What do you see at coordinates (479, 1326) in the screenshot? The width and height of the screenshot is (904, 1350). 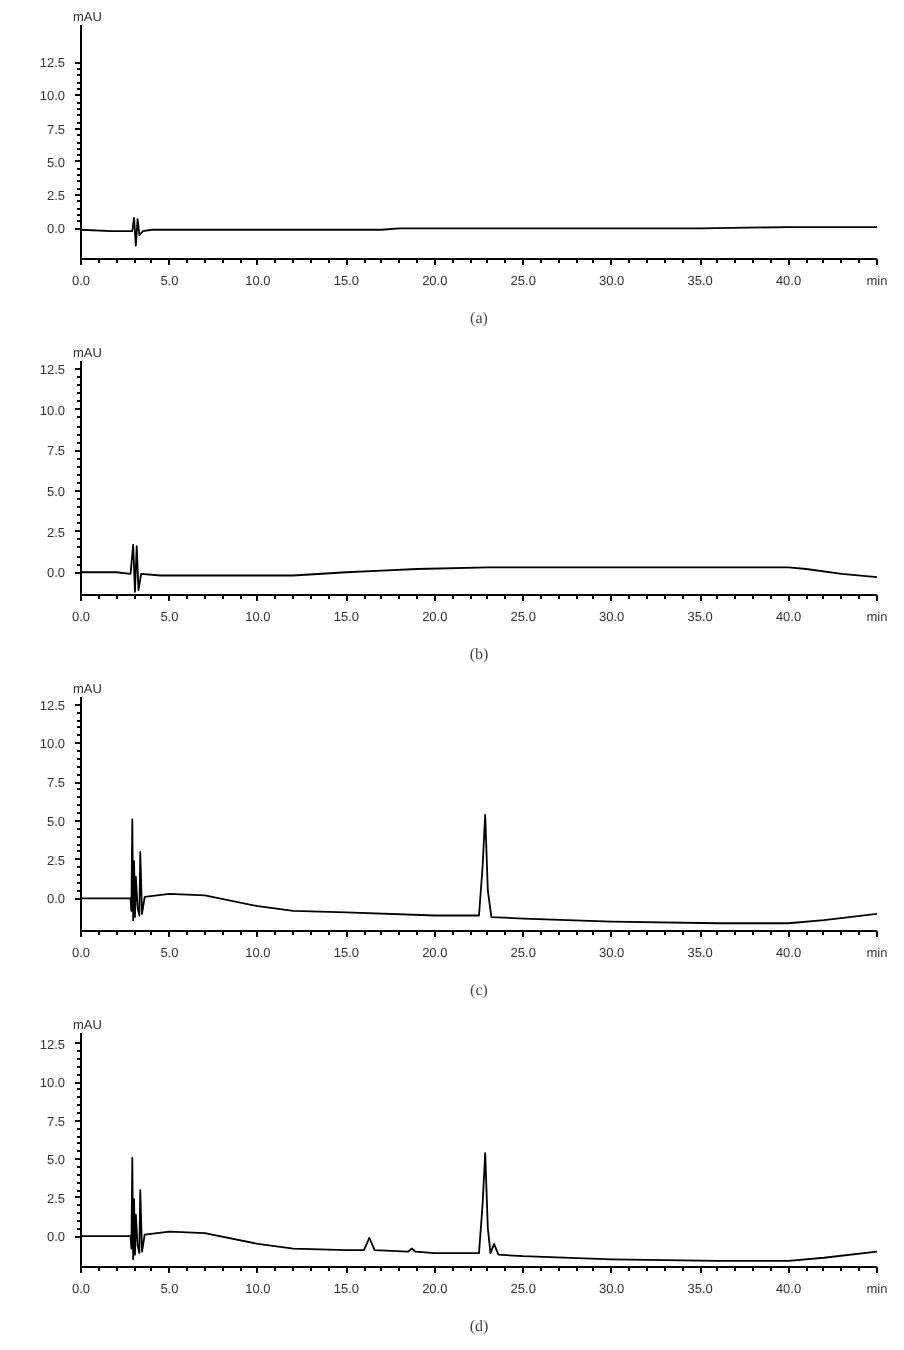 I see `text: (d)` at bounding box center [479, 1326].